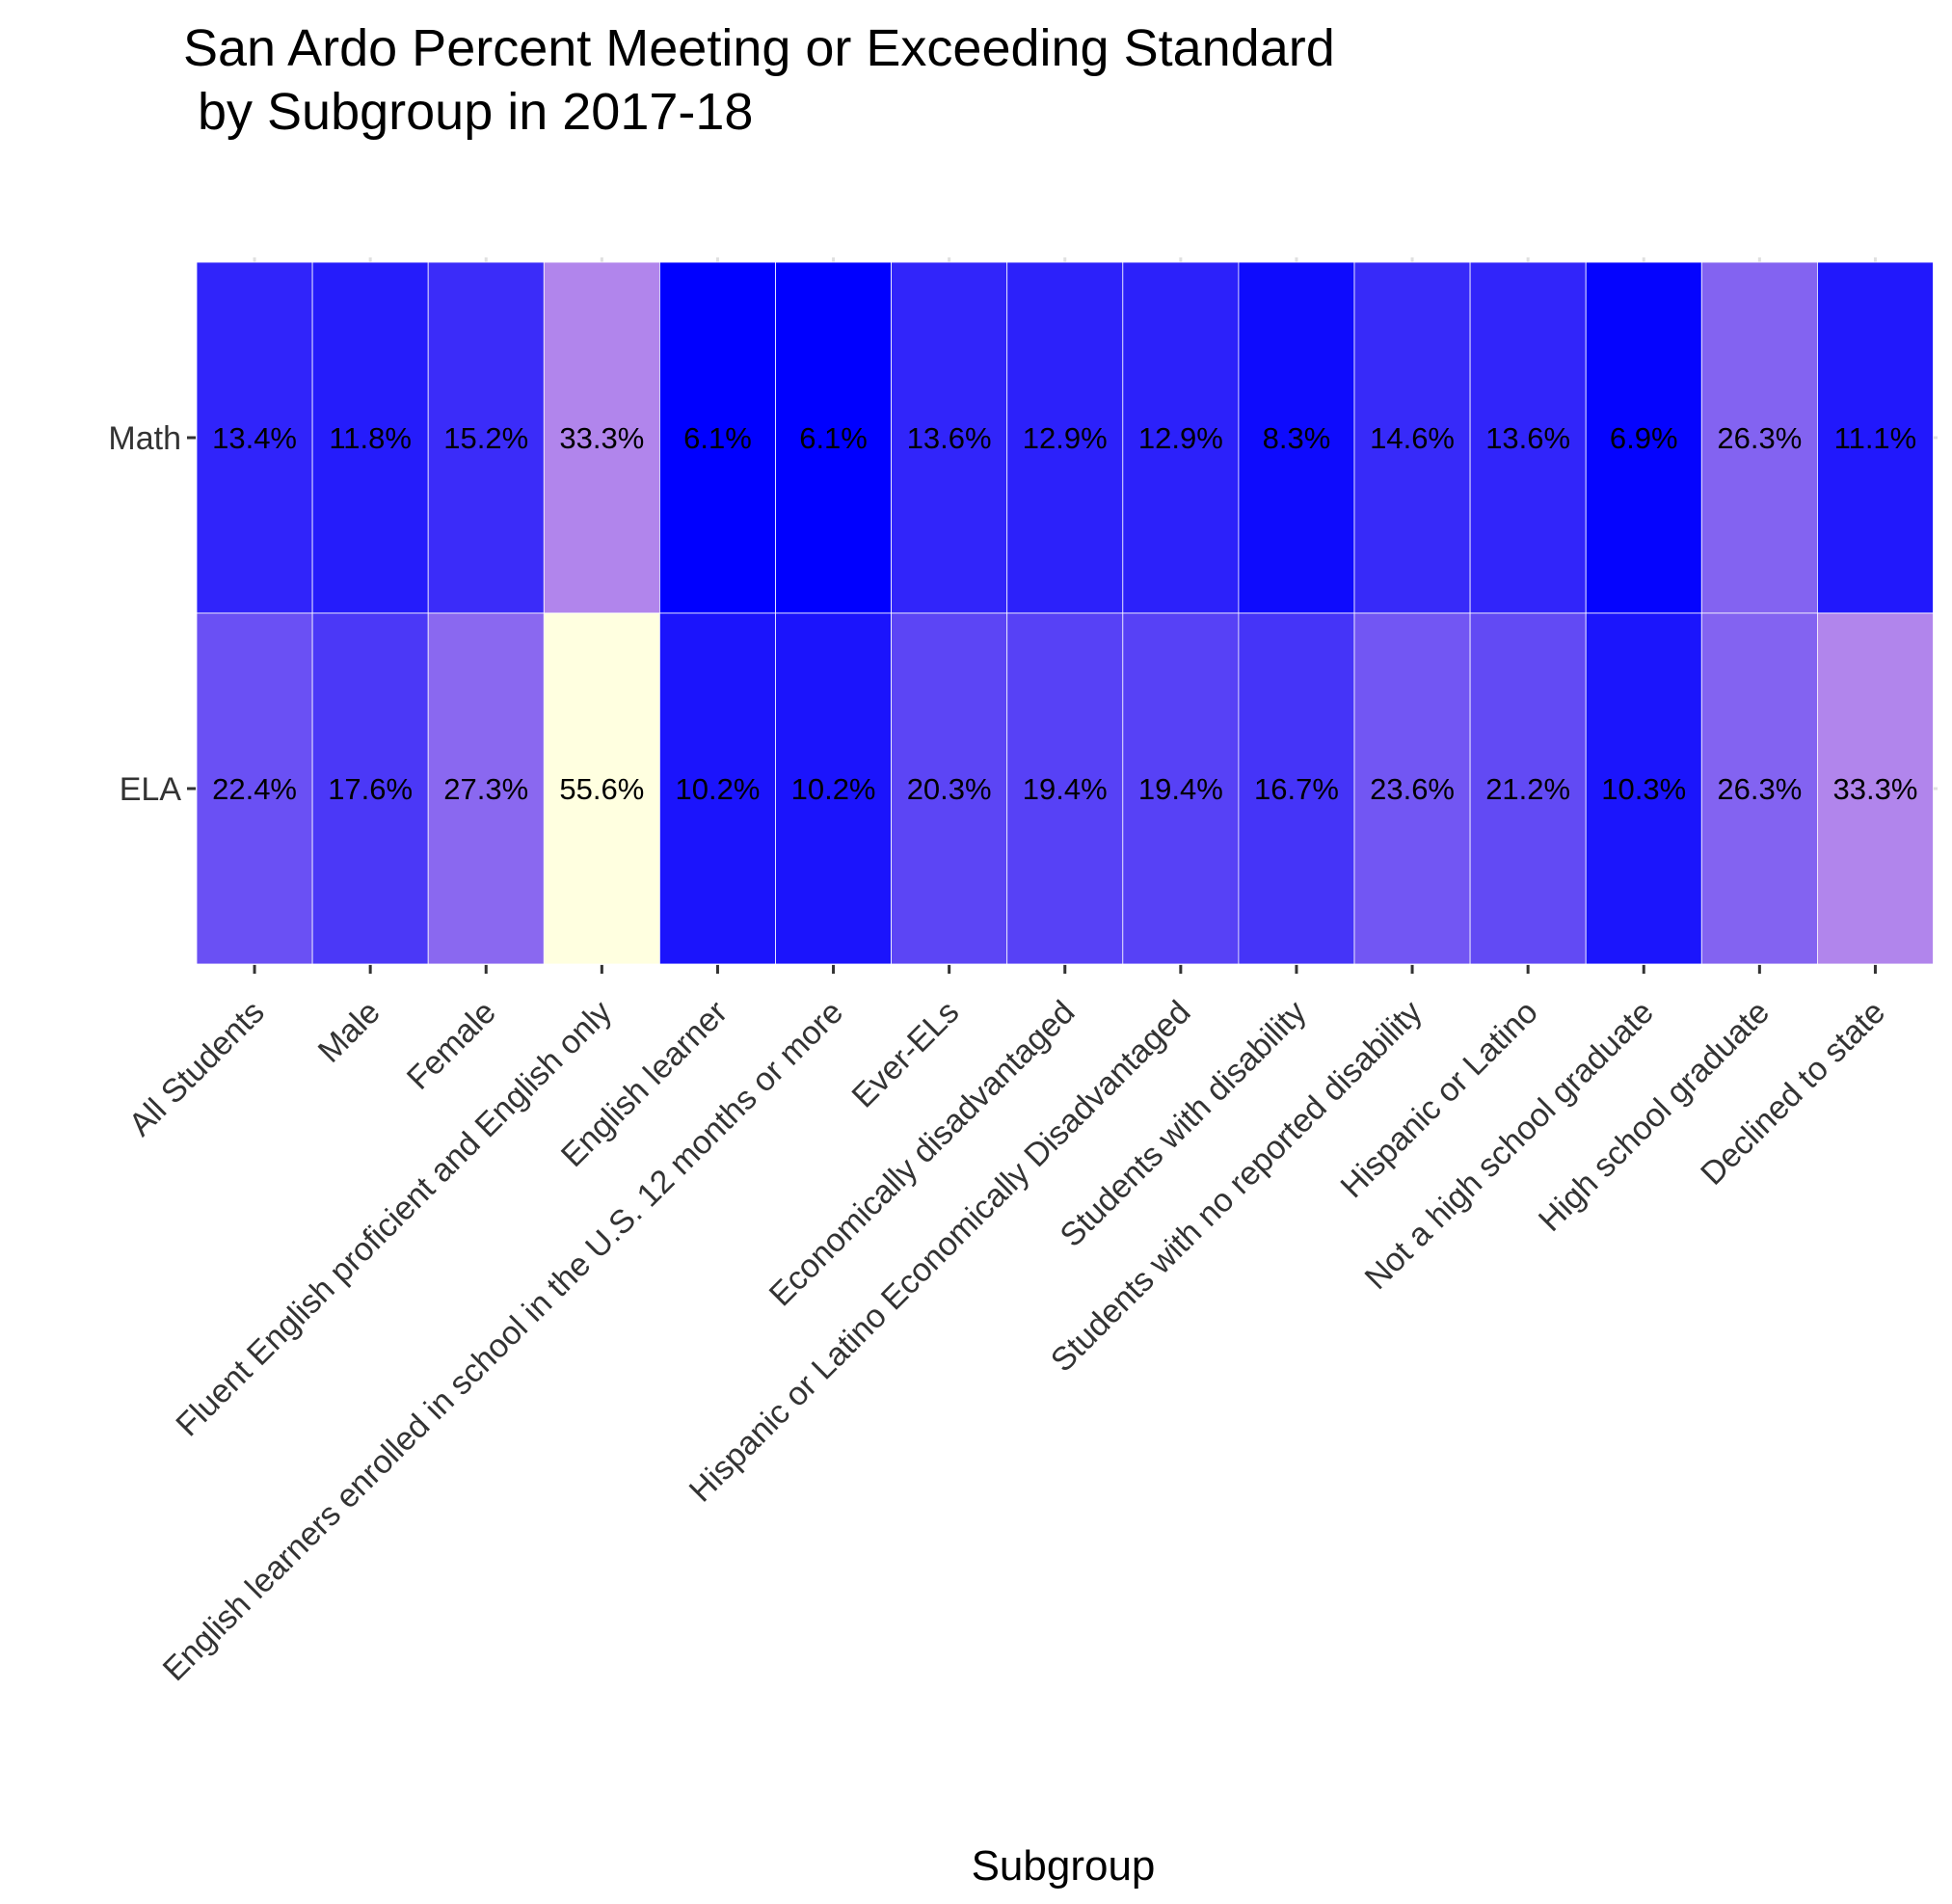 The width and height of the screenshot is (1952, 1904). I want to click on chart-title-line-2: by Subgroup in 2017-18, so click(468, 112).